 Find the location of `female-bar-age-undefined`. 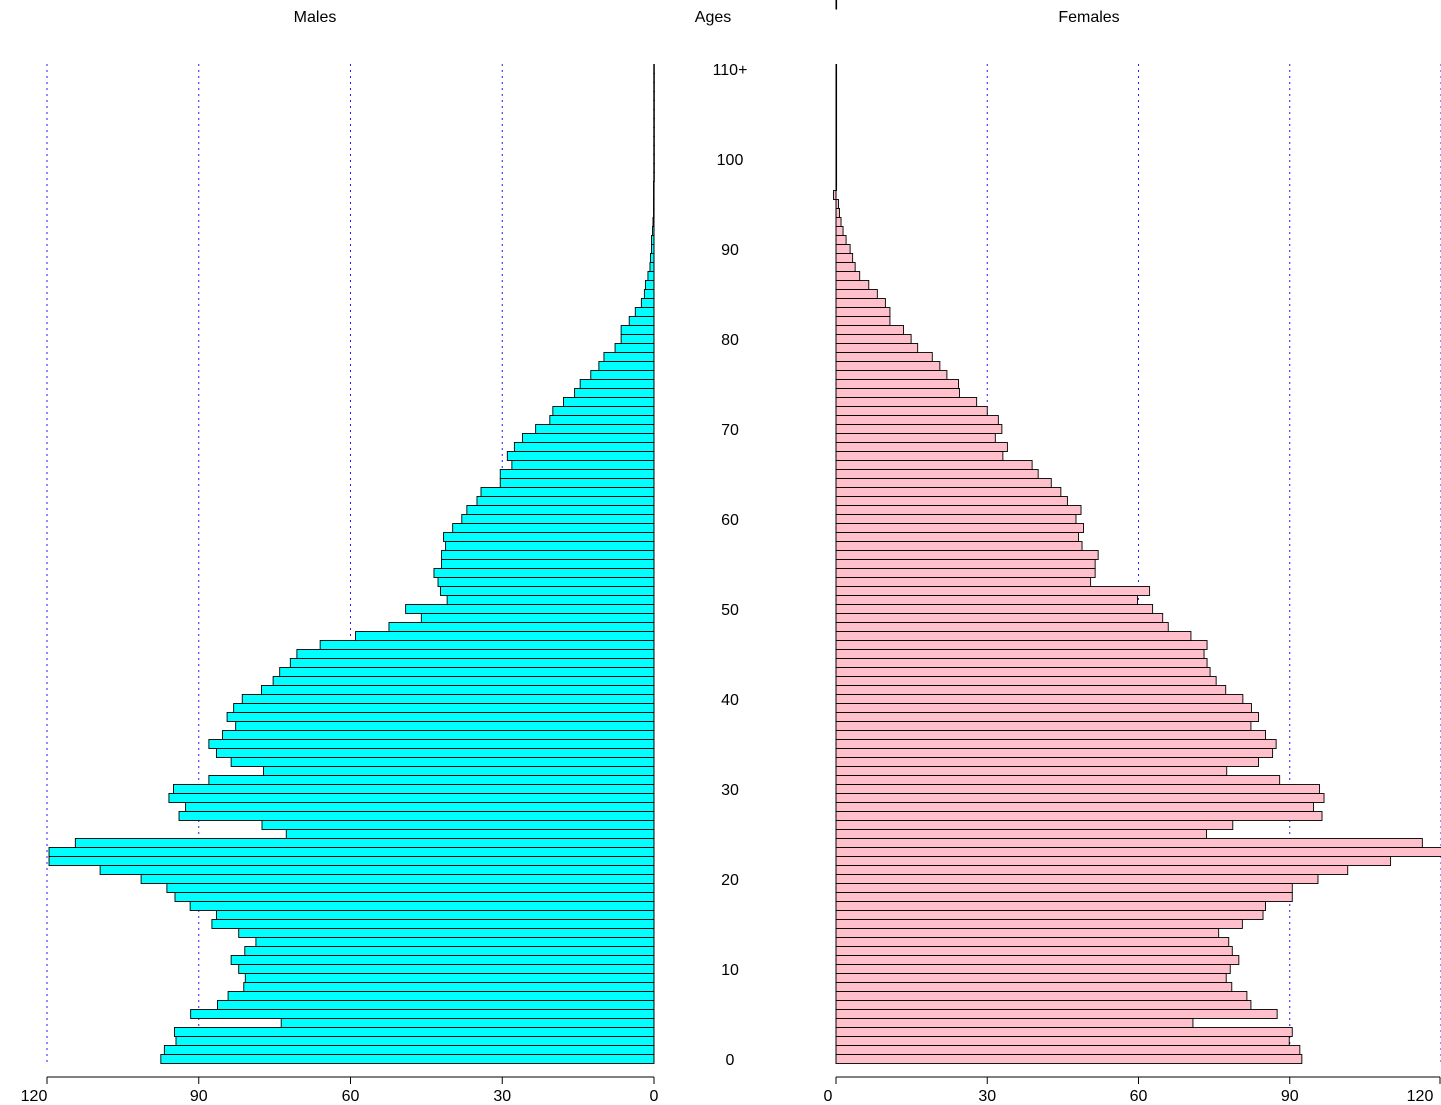

female-bar-age-undefined is located at coordinates (836, 5).